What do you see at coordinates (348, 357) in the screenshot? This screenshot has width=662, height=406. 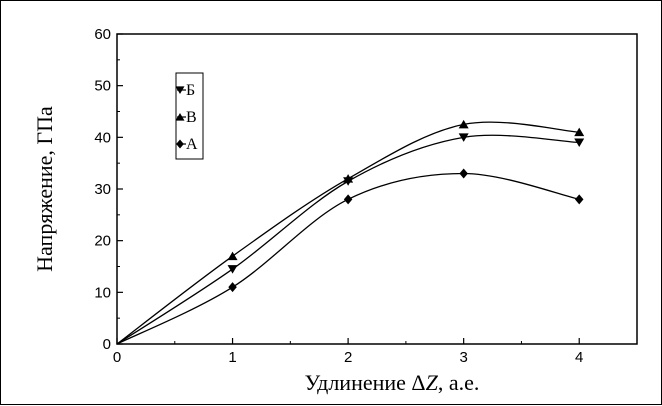 I see `x-tick-label: 2` at bounding box center [348, 357].